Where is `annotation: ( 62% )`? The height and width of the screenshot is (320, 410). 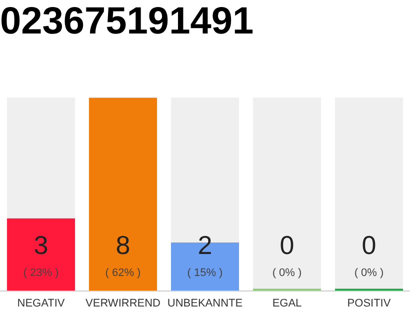 annotation: ( 62% ) is located at coordinates (123, 272).